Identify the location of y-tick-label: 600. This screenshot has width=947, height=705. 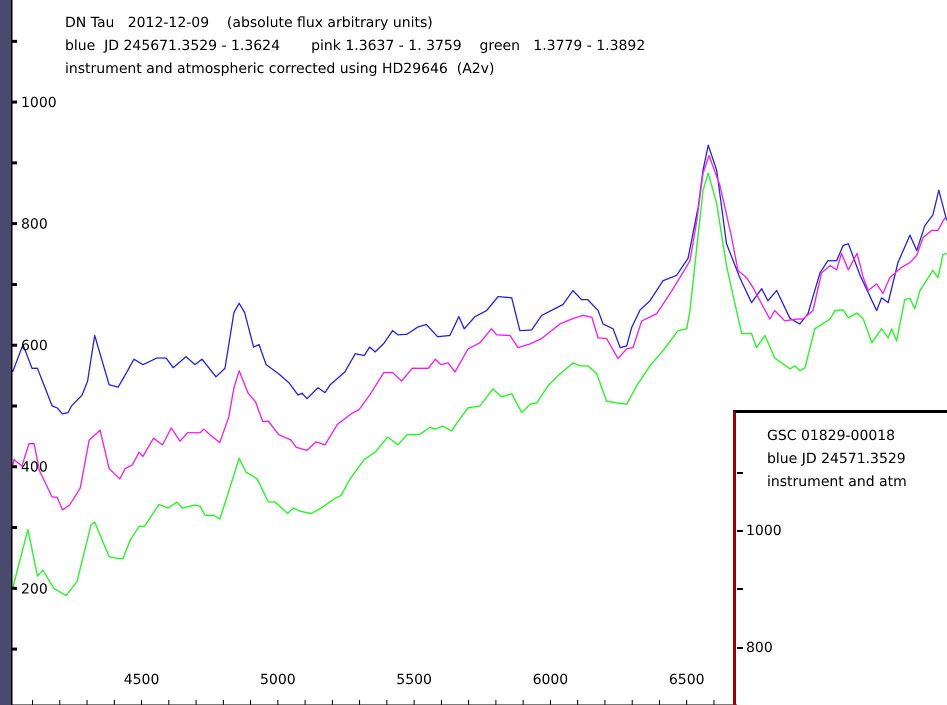
(34, 346).